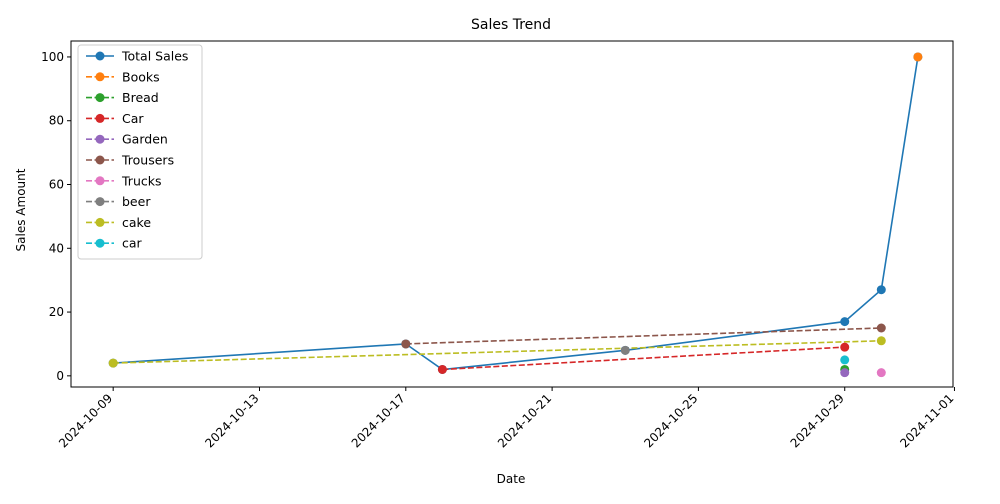  I want to click on y-tick-label: 60, so click(56, 185).